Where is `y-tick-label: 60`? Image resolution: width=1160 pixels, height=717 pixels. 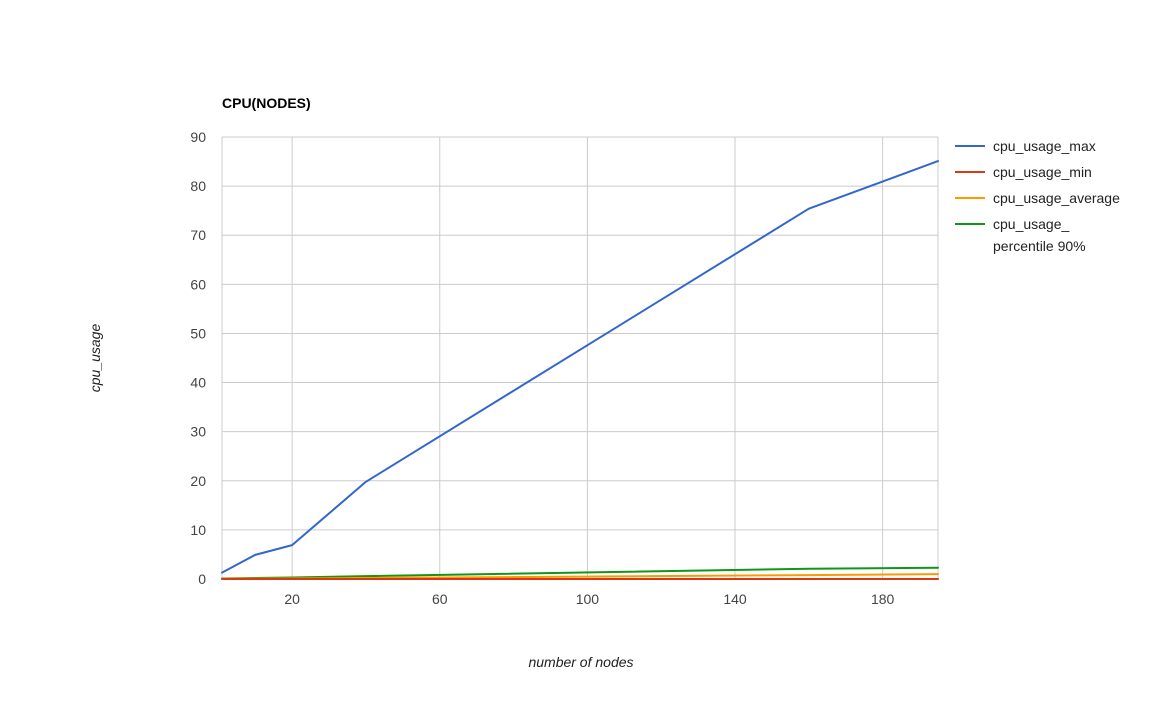 y-tick-label: 60 is located at coordinates (198, 284).